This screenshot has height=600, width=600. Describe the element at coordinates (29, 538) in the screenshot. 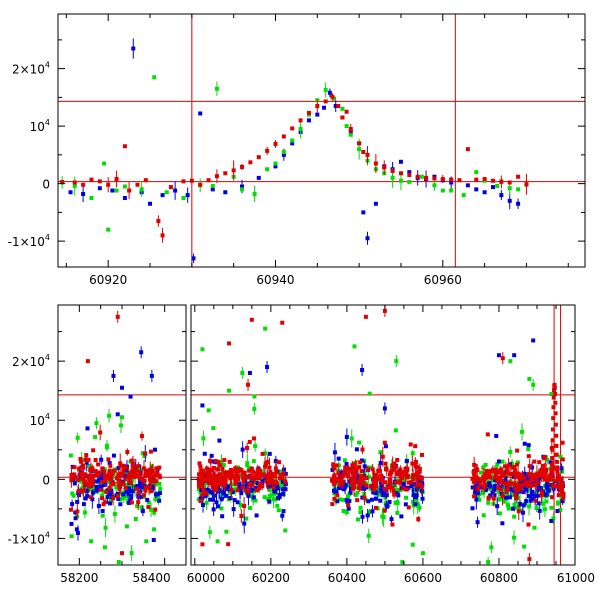

I see `y-tick-label: -1×10⁴` at that location.